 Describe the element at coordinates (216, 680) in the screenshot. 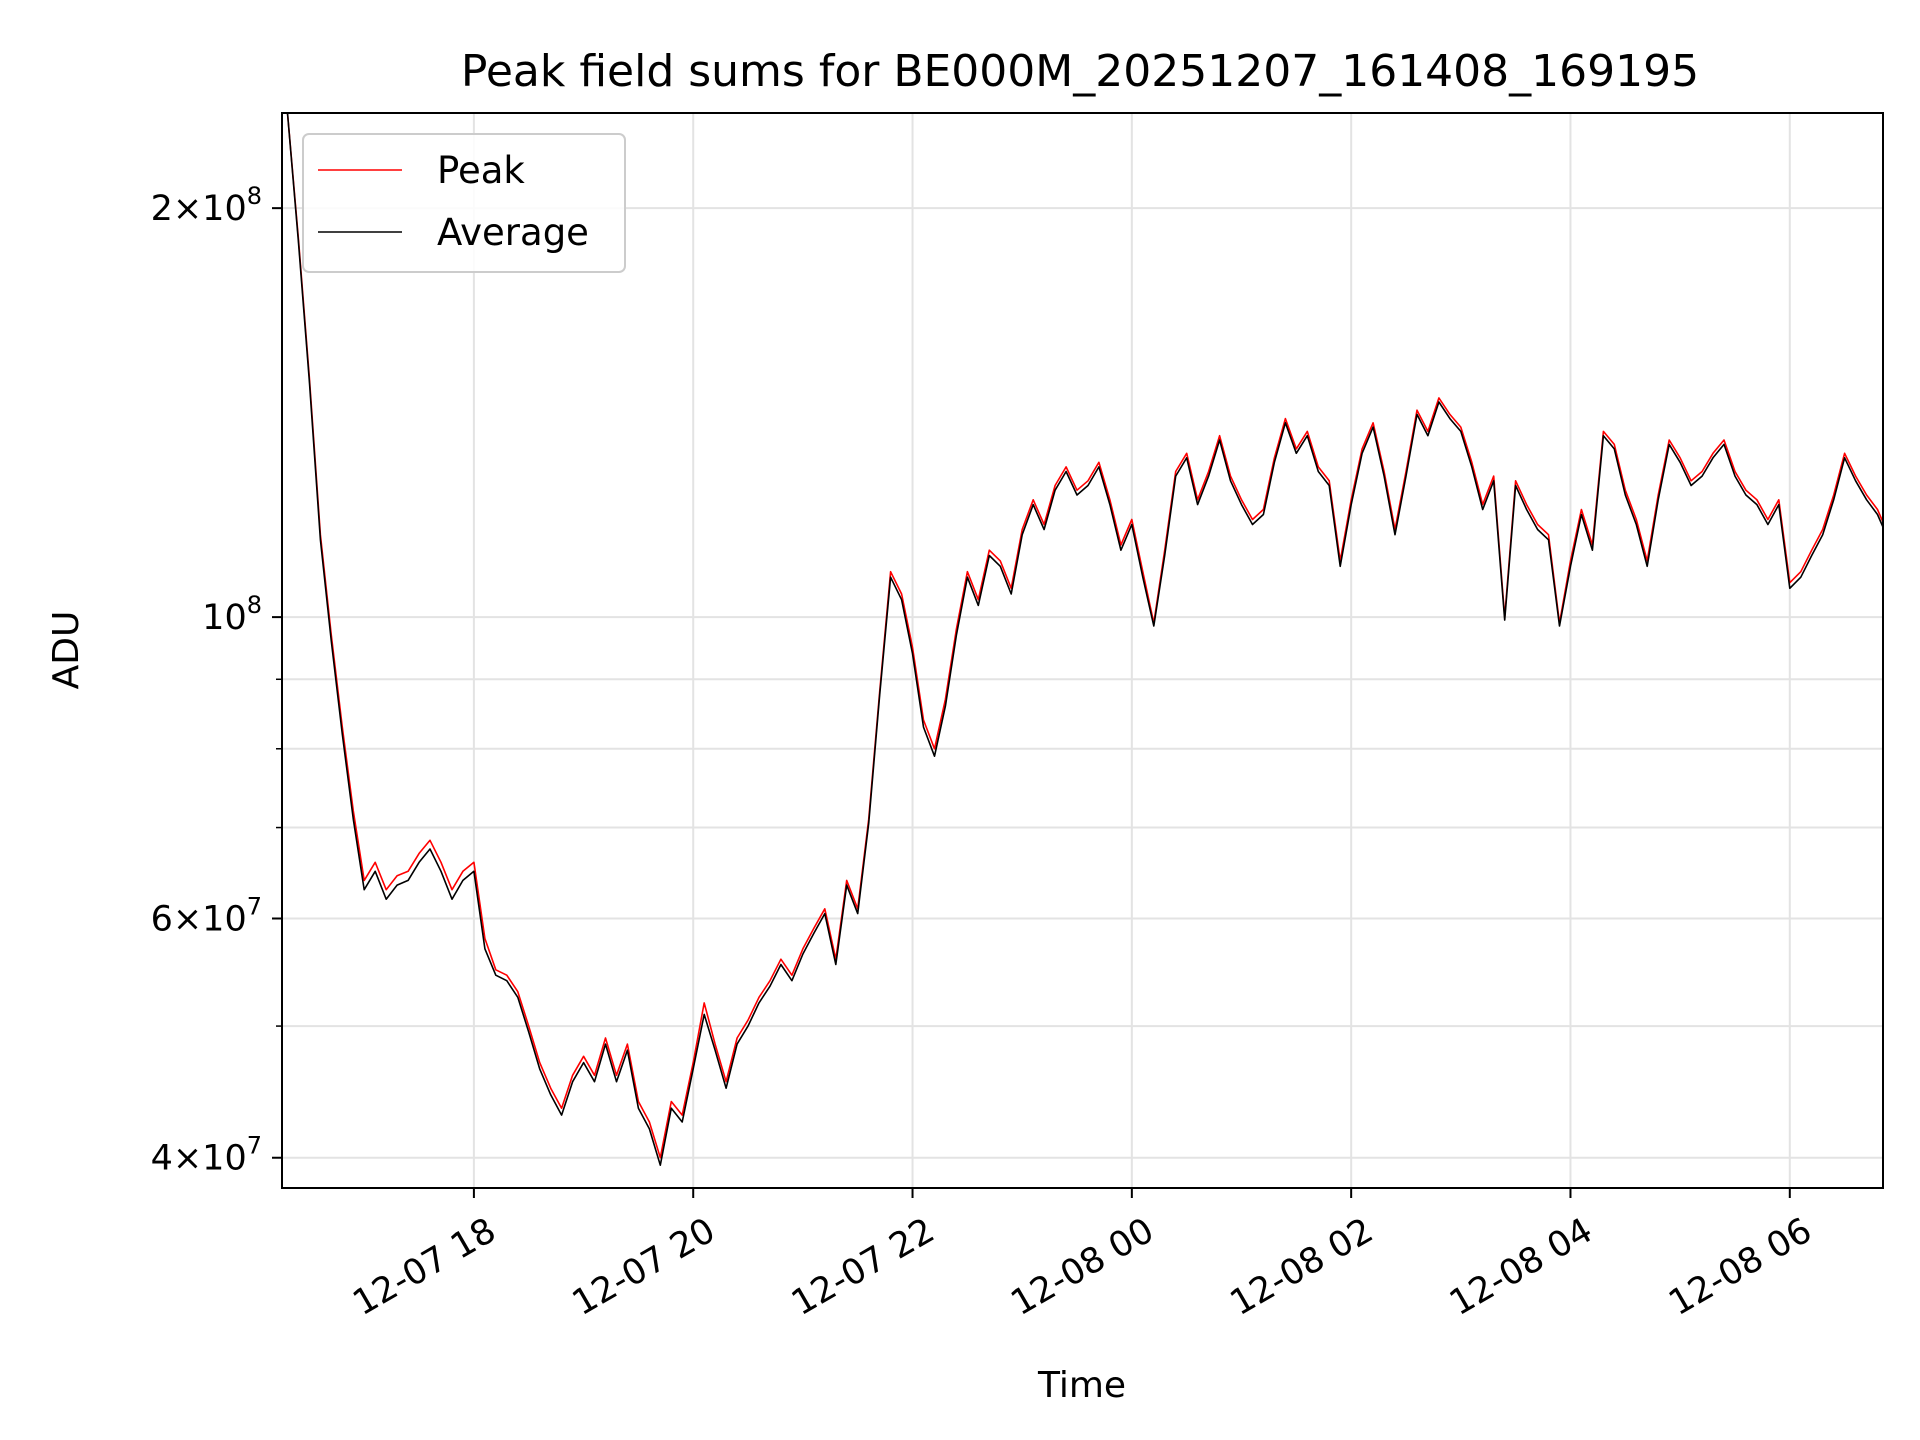

I see `y-axis-ticks: 4×107 6×107 108 2×108` at that location.